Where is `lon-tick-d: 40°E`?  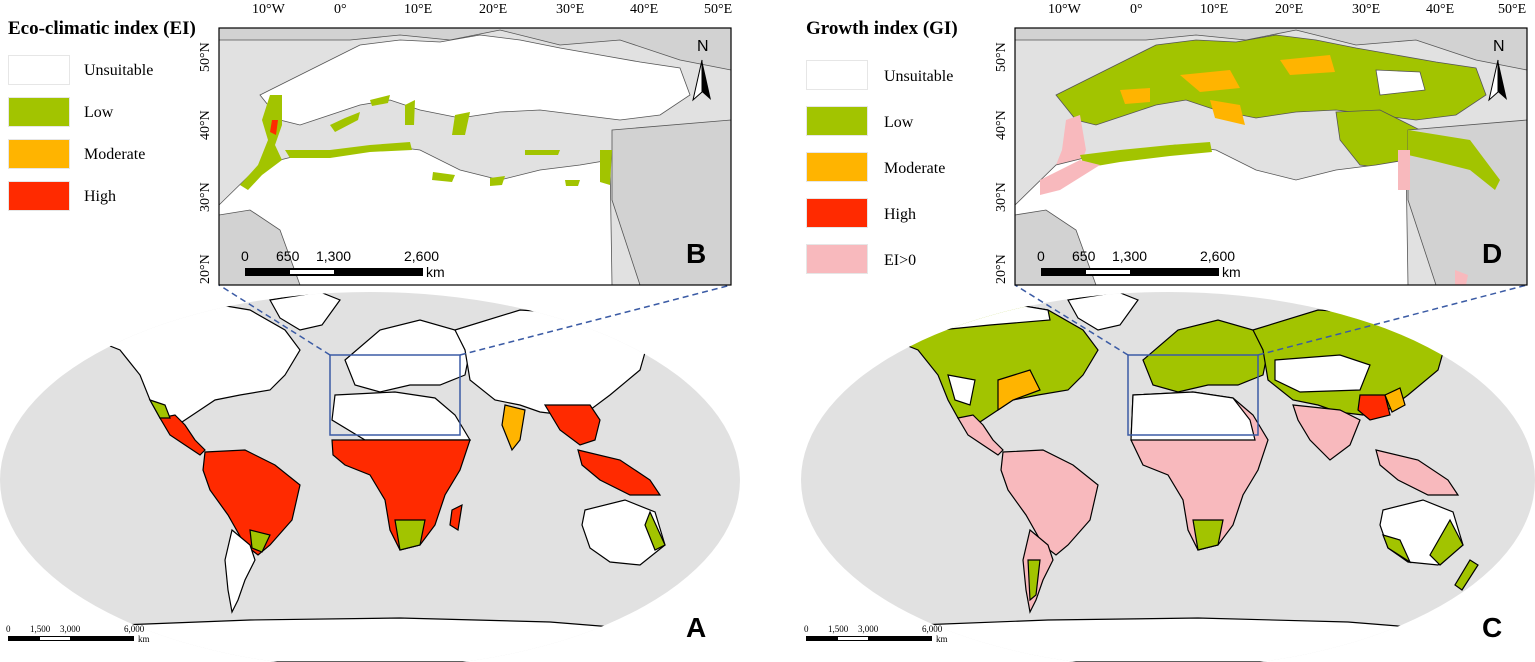 lon-tick-d: 40°E is located at coordinates (1440, 9).